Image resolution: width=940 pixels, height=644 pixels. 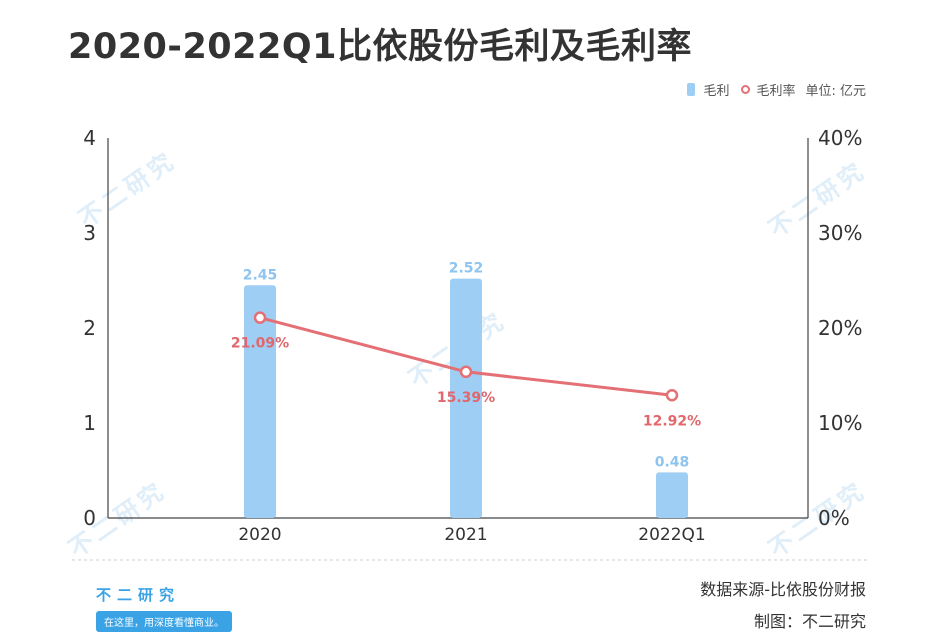 I want to click on y-left-tick-label: 1, so click(x=89, y=423).